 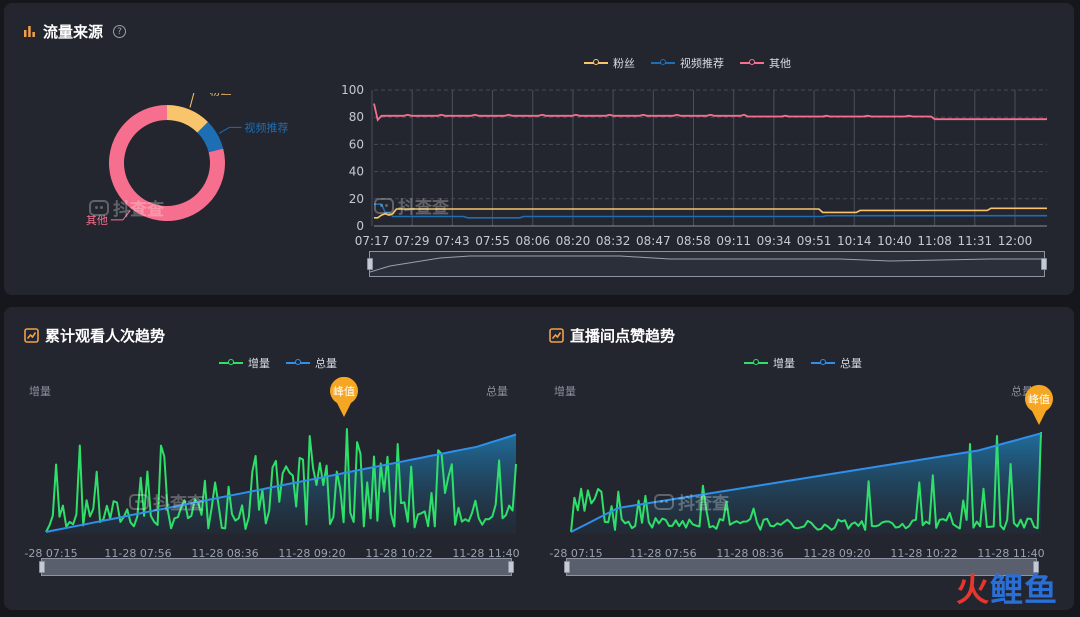 I want to click on series-line-other, so click(x=710, y=112).